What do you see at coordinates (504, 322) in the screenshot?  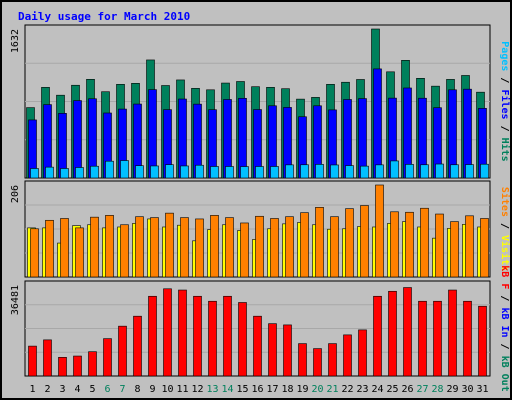 I see `axis-label-part-kbytes-2: kB In` at bounding box center [504, 322].